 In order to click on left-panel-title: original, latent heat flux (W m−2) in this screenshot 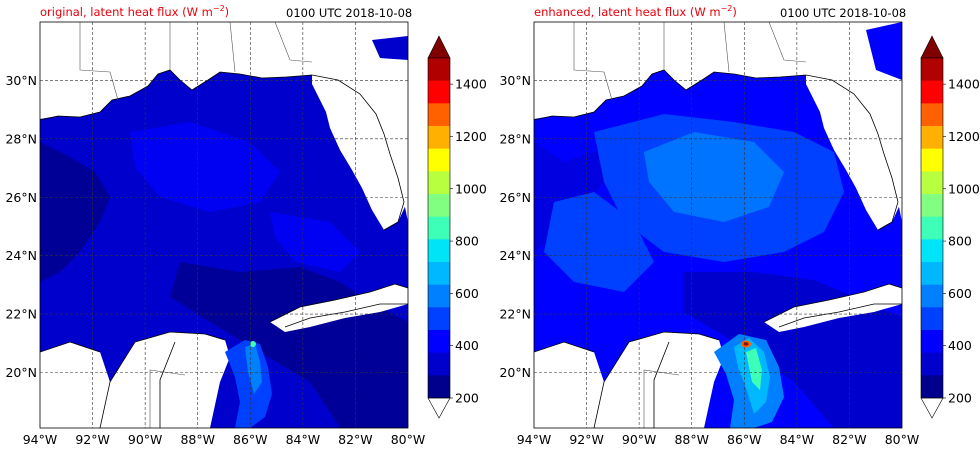, I will do `click(134, 11)`.